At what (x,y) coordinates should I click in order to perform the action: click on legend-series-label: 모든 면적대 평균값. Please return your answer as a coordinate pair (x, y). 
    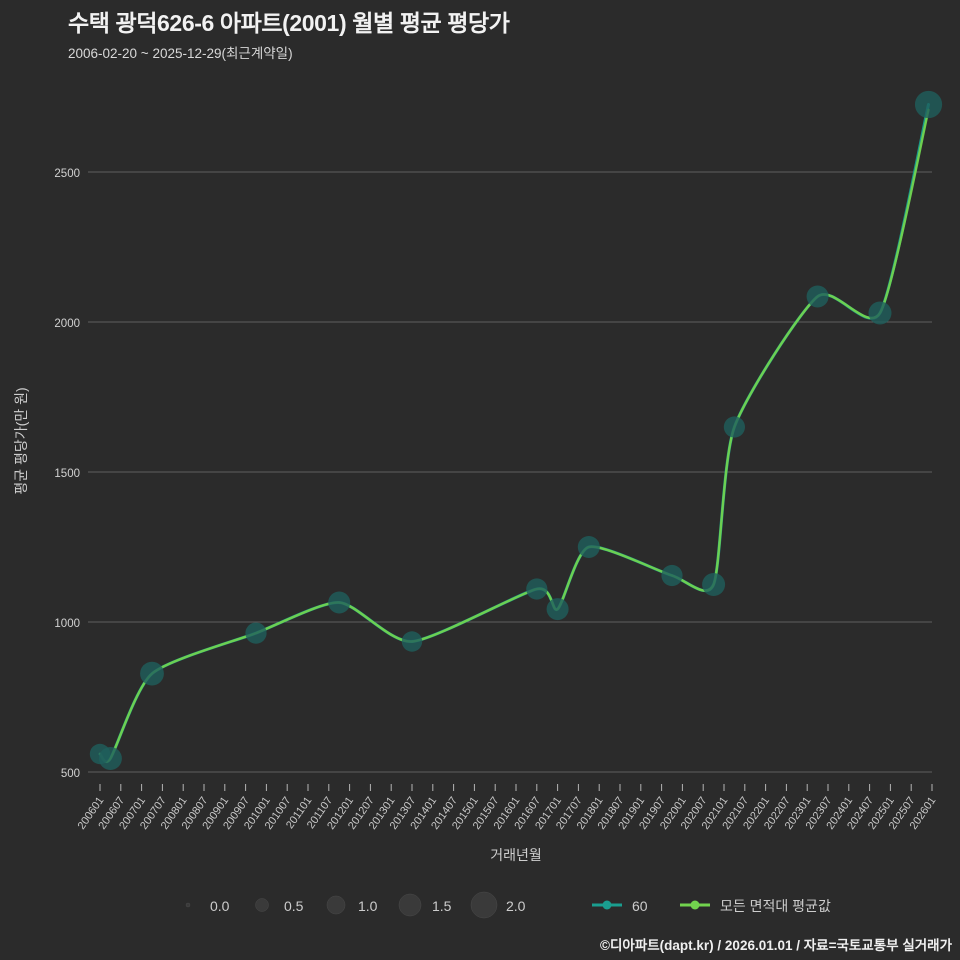
    Looking at the image, I should click on (775, 906).